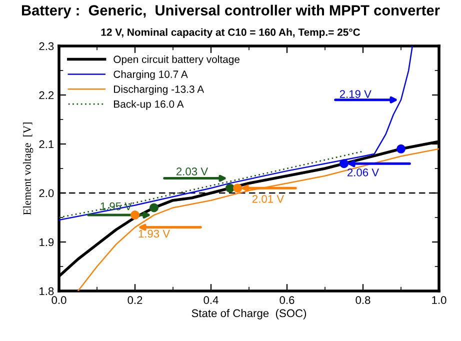 This screenshot has width=461, height=341. Describe the element at coordinates (356, 94) in the screenshot. I see `annotation: 2.19 V` at that location.